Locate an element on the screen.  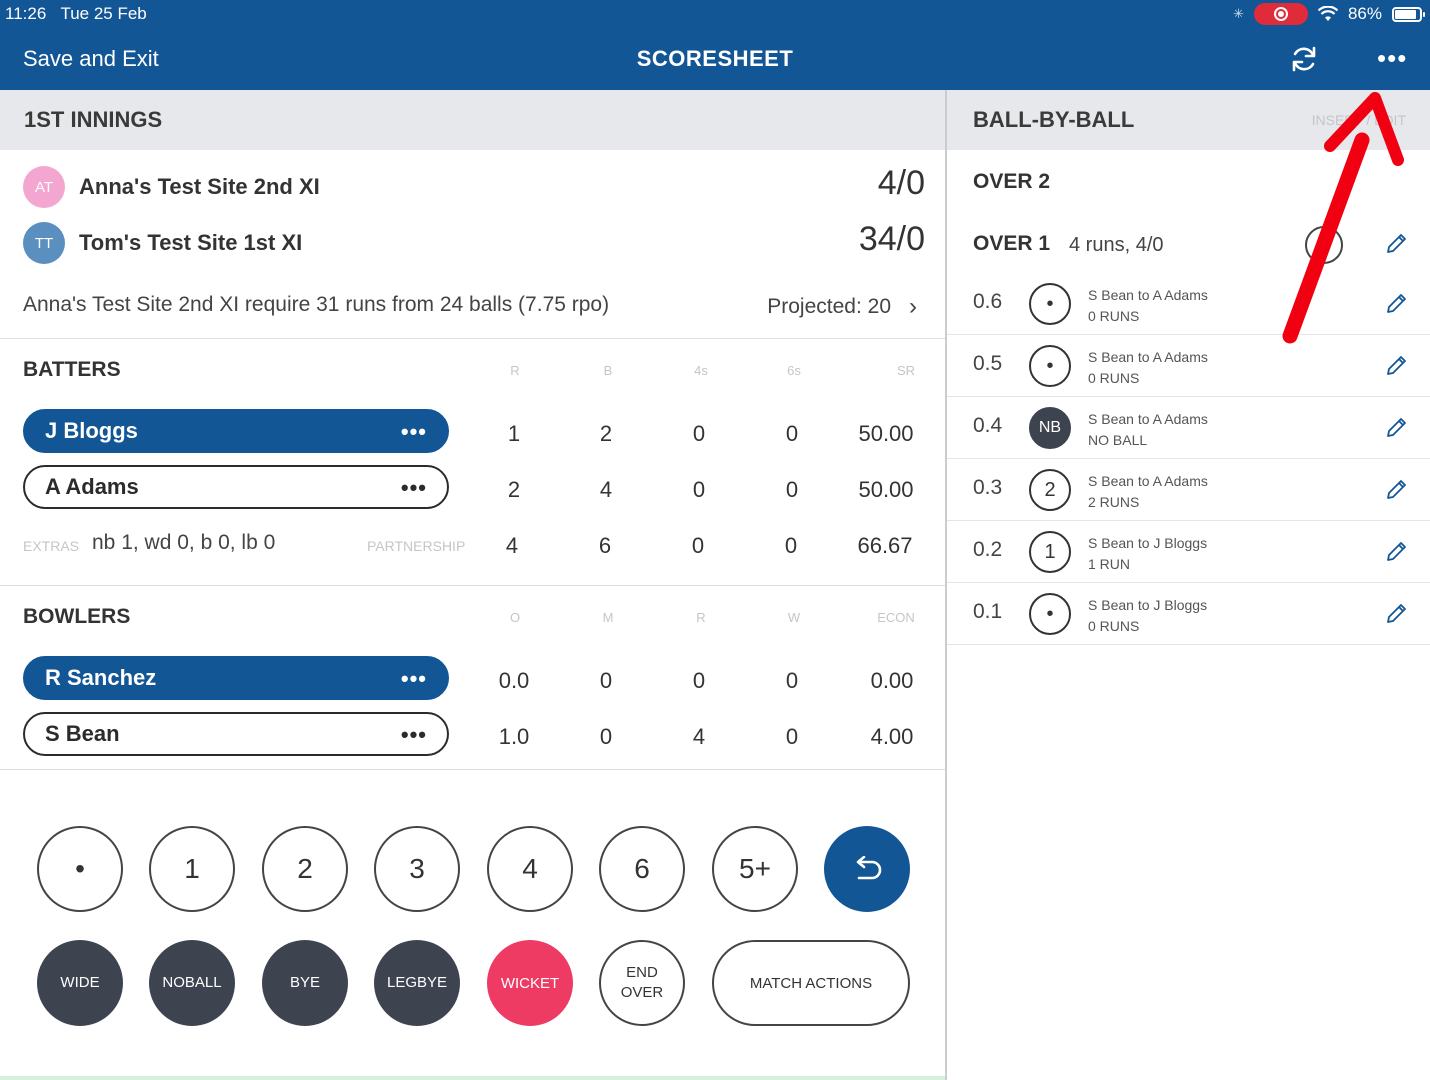
stat-cell: 1 is located at coordinates (514, 433).